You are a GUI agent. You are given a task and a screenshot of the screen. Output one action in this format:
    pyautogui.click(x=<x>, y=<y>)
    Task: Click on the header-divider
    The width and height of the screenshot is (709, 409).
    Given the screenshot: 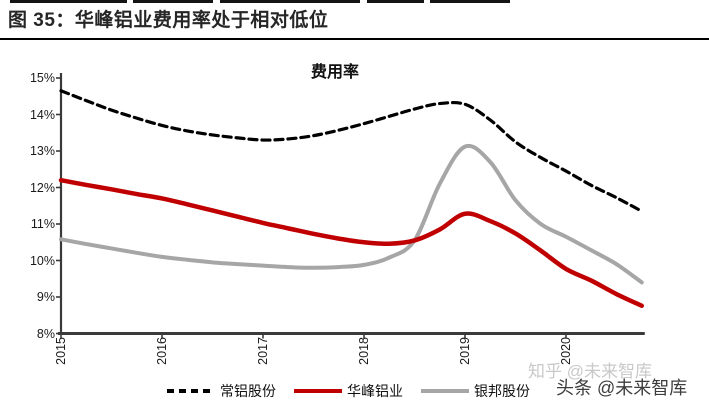 What is the action you would take?
    pyautogui.click(x=354, y=39)
    